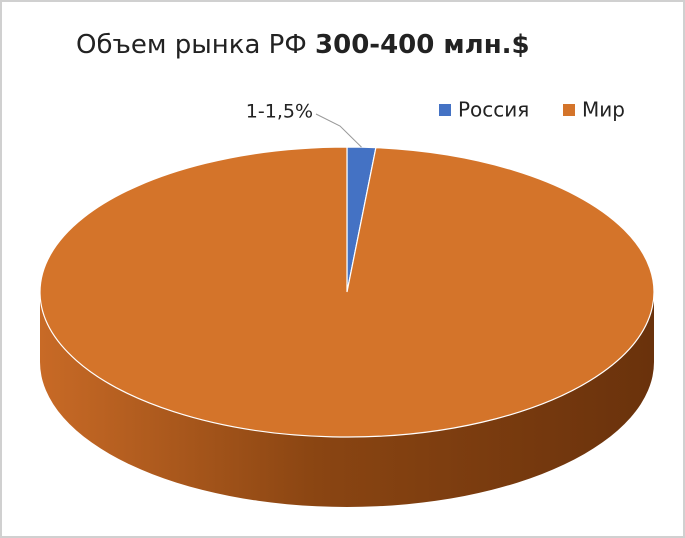  Describe the element at coordinates (191, 45) in the screenshot. I see `title-text: Объем рынка РФ` at that location.